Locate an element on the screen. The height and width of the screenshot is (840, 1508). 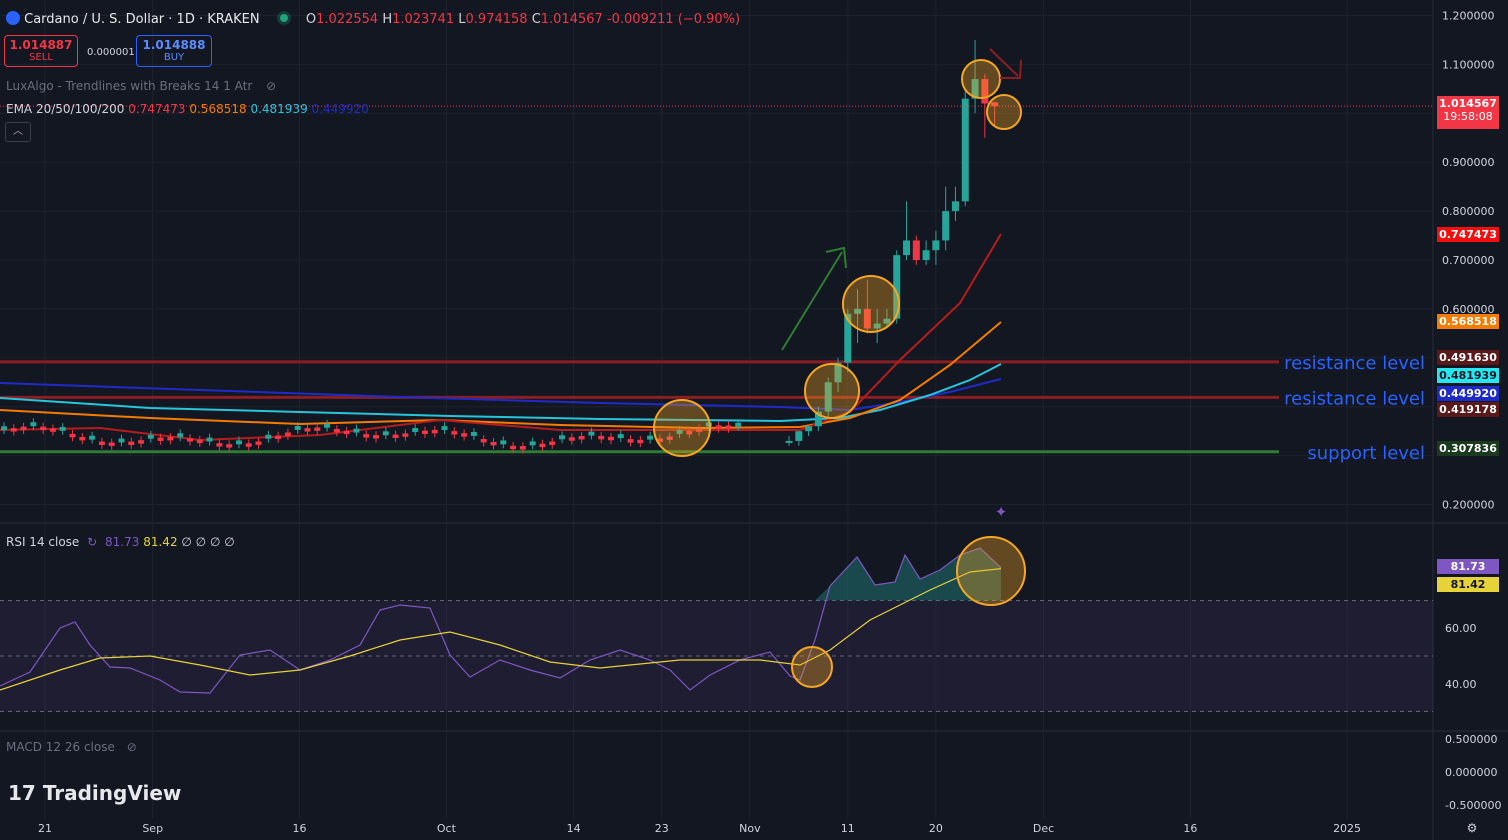
down-arrowhead is located at coordinates (1011, 69).